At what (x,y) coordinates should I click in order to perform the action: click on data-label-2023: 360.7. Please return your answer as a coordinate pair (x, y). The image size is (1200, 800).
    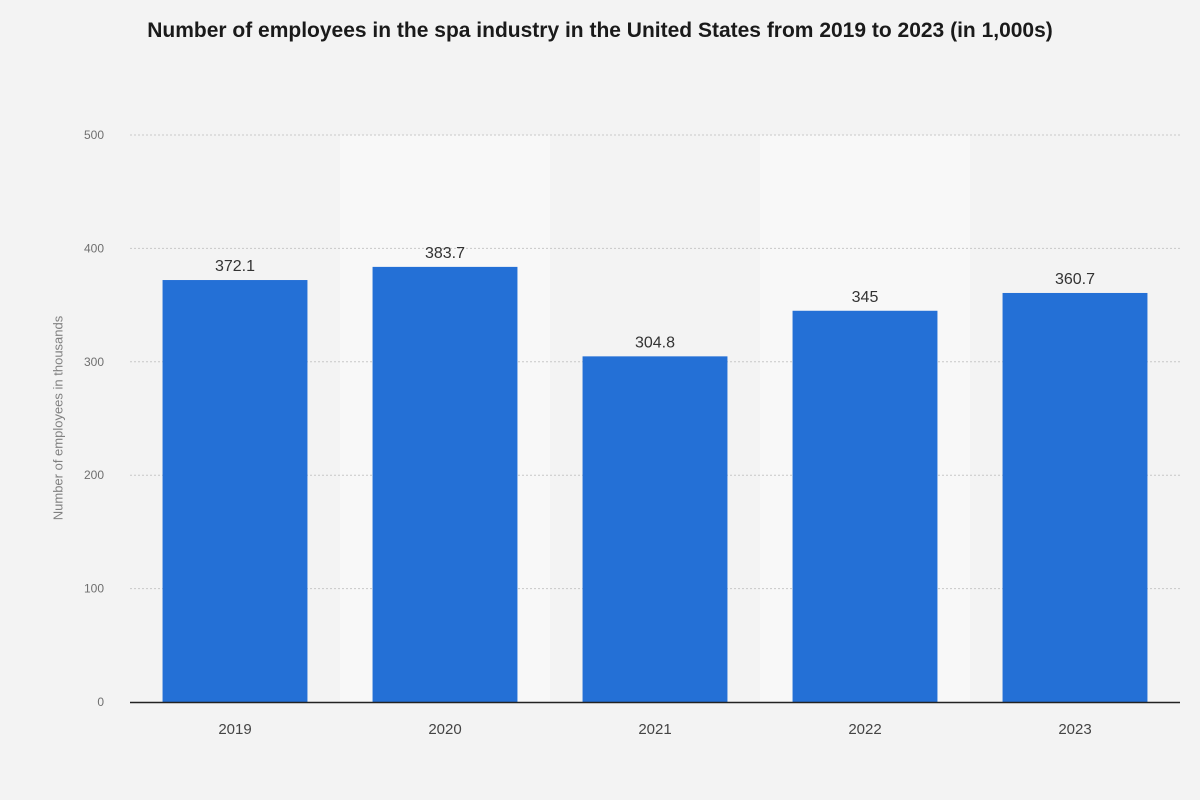
    Looking at the image, I should click on (1075, 279).